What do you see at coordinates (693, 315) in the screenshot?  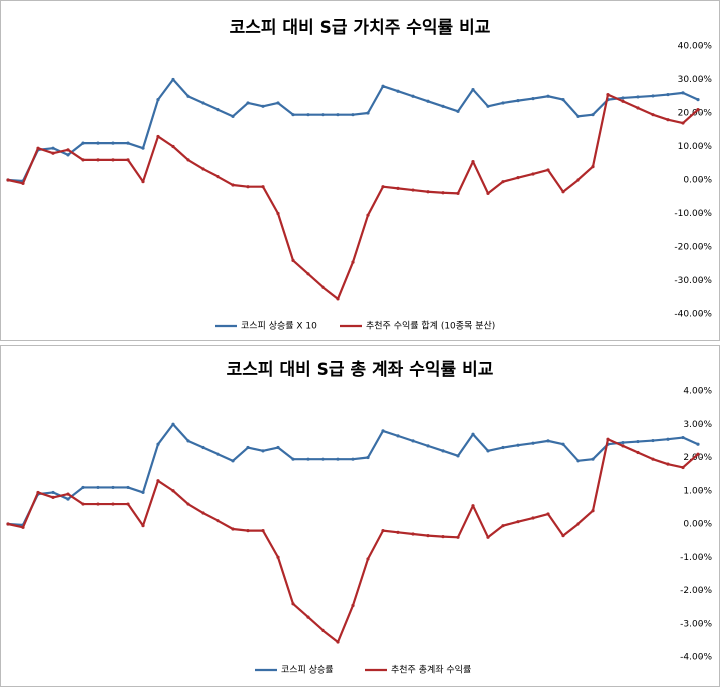 I see `y-tick-label: -40.00%` at bounding box center [693, 315].